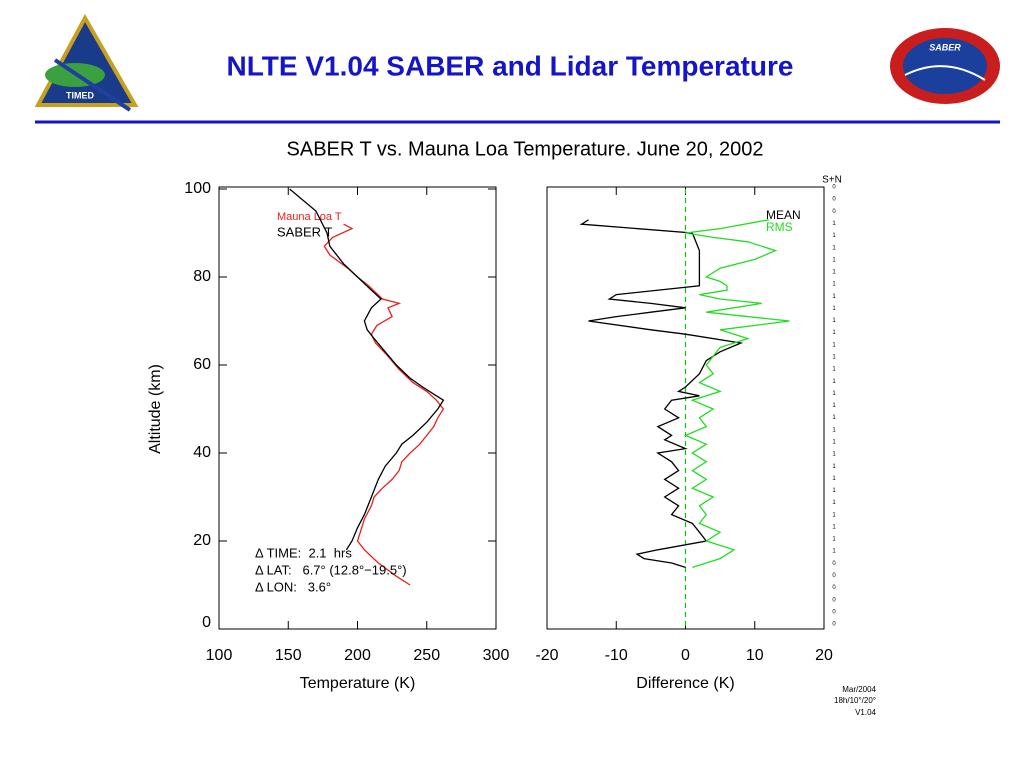 The image size is (1024, 773). What do you see at coordinates (616, 655) in the screenshot?
I see `x-tick-label: -10` at bounding box center [616, 655].